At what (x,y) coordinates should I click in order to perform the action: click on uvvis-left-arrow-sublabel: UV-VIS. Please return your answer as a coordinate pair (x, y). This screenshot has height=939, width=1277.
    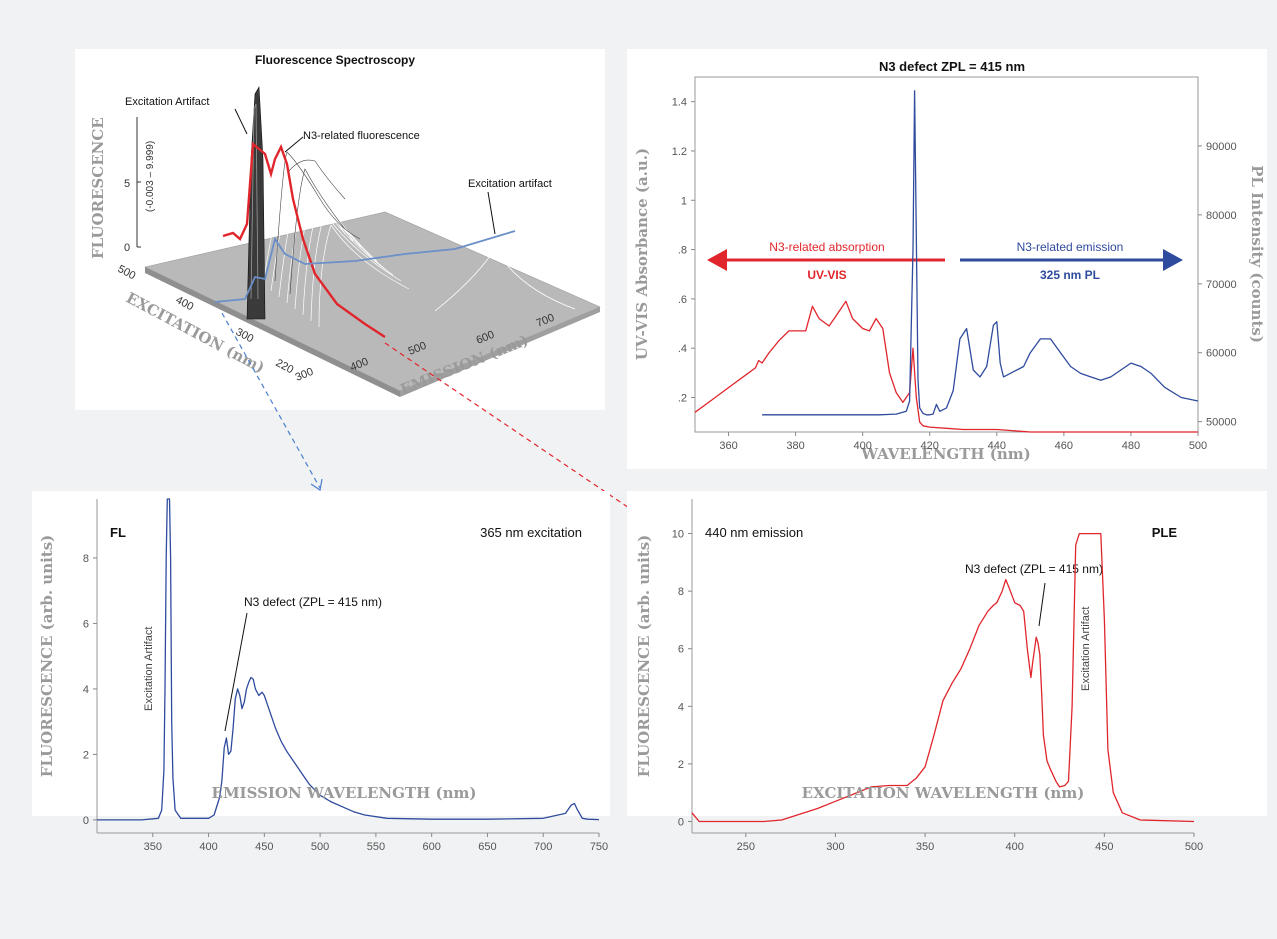
    Looking at the image, I should click on (826, 275).